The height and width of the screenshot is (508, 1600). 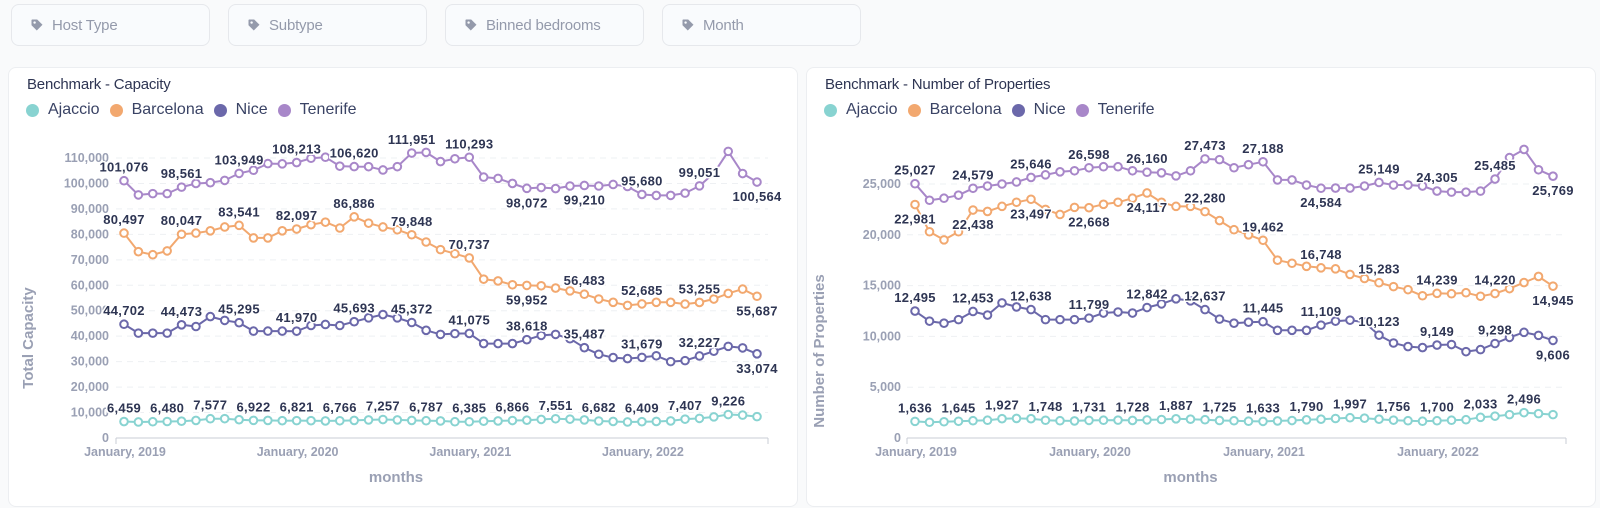 What do you see at coordinates (99, 84) in the screenshot?
I see `chart-title: Benchmark - Capacity` at bounding box center [99, 84].